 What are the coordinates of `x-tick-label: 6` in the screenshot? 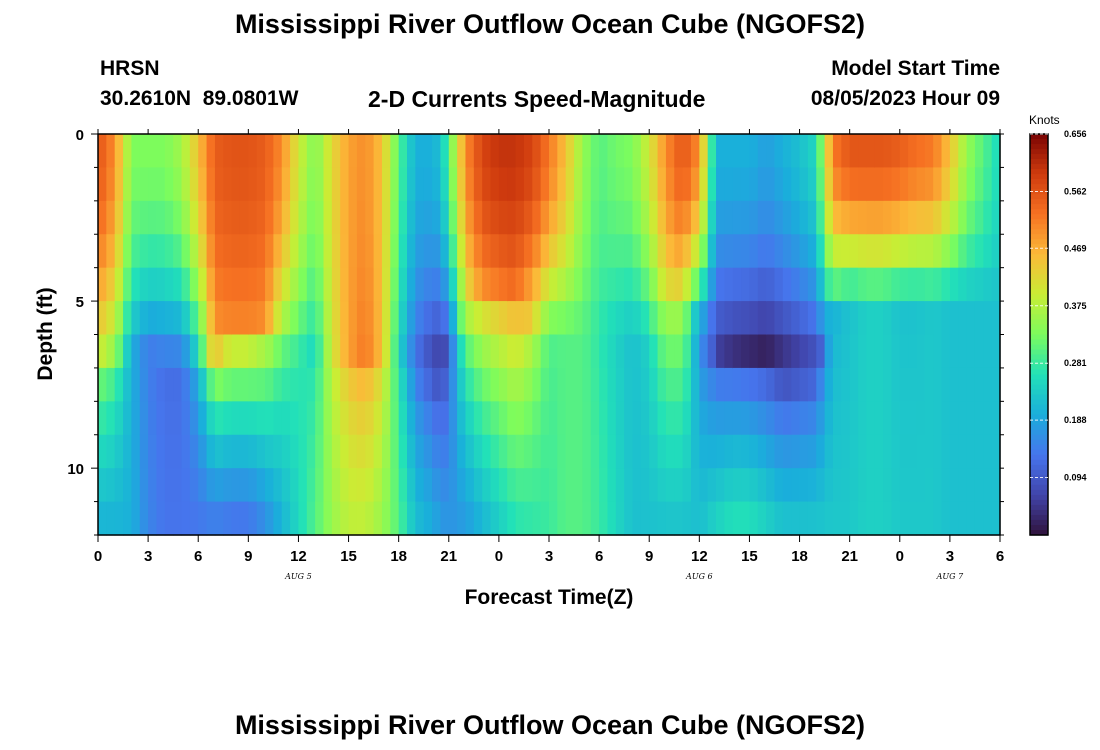 It's located at (198, 556).